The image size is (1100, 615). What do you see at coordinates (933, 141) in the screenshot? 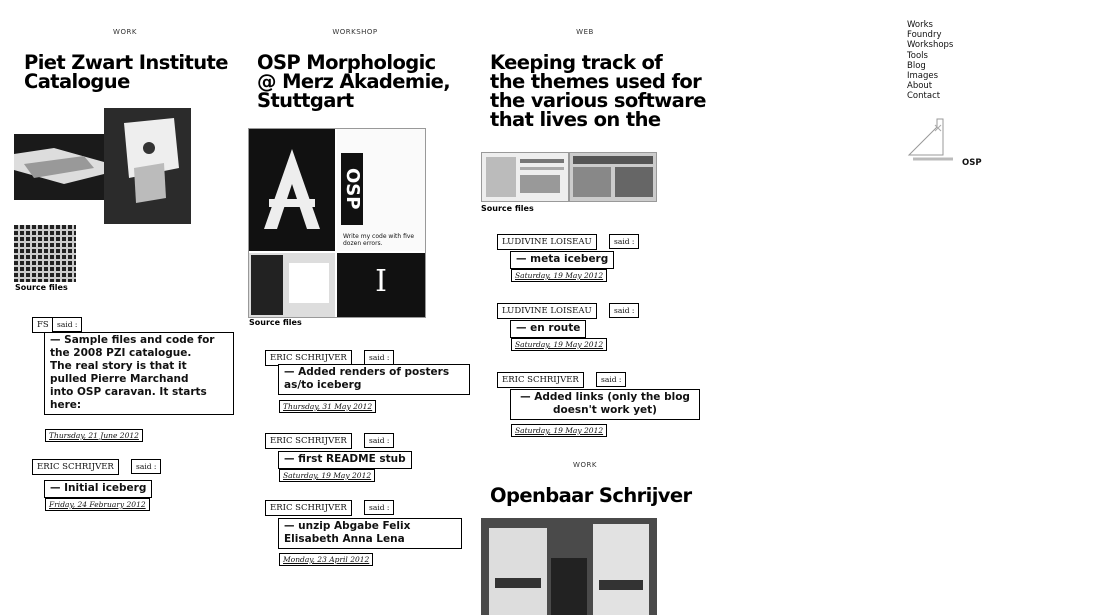
I see `osp-logo-icon` at bounding box center [933, 141].